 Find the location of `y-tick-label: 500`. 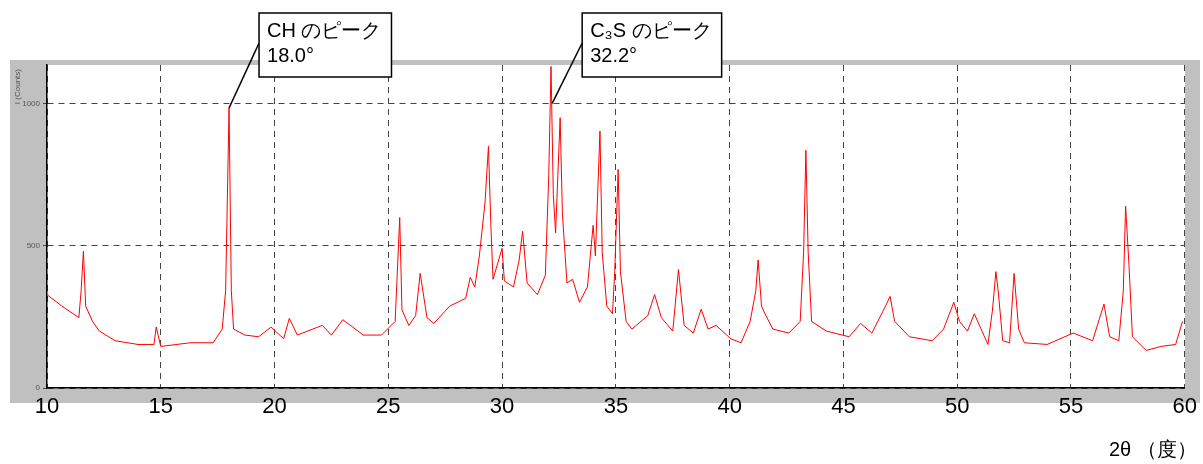

y-tick-label: 500 is located at coordinates (33, 245).